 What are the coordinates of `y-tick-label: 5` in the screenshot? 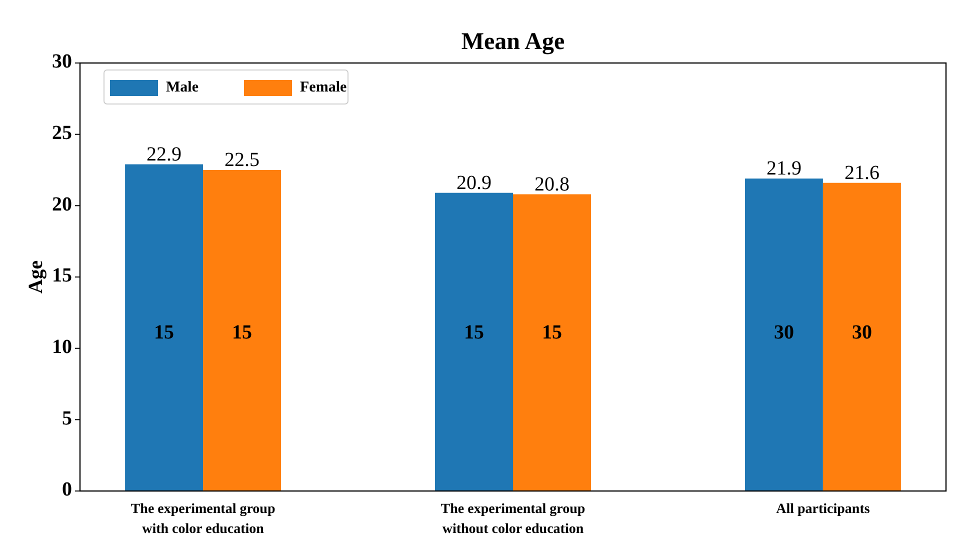 It's located at (67, 418).